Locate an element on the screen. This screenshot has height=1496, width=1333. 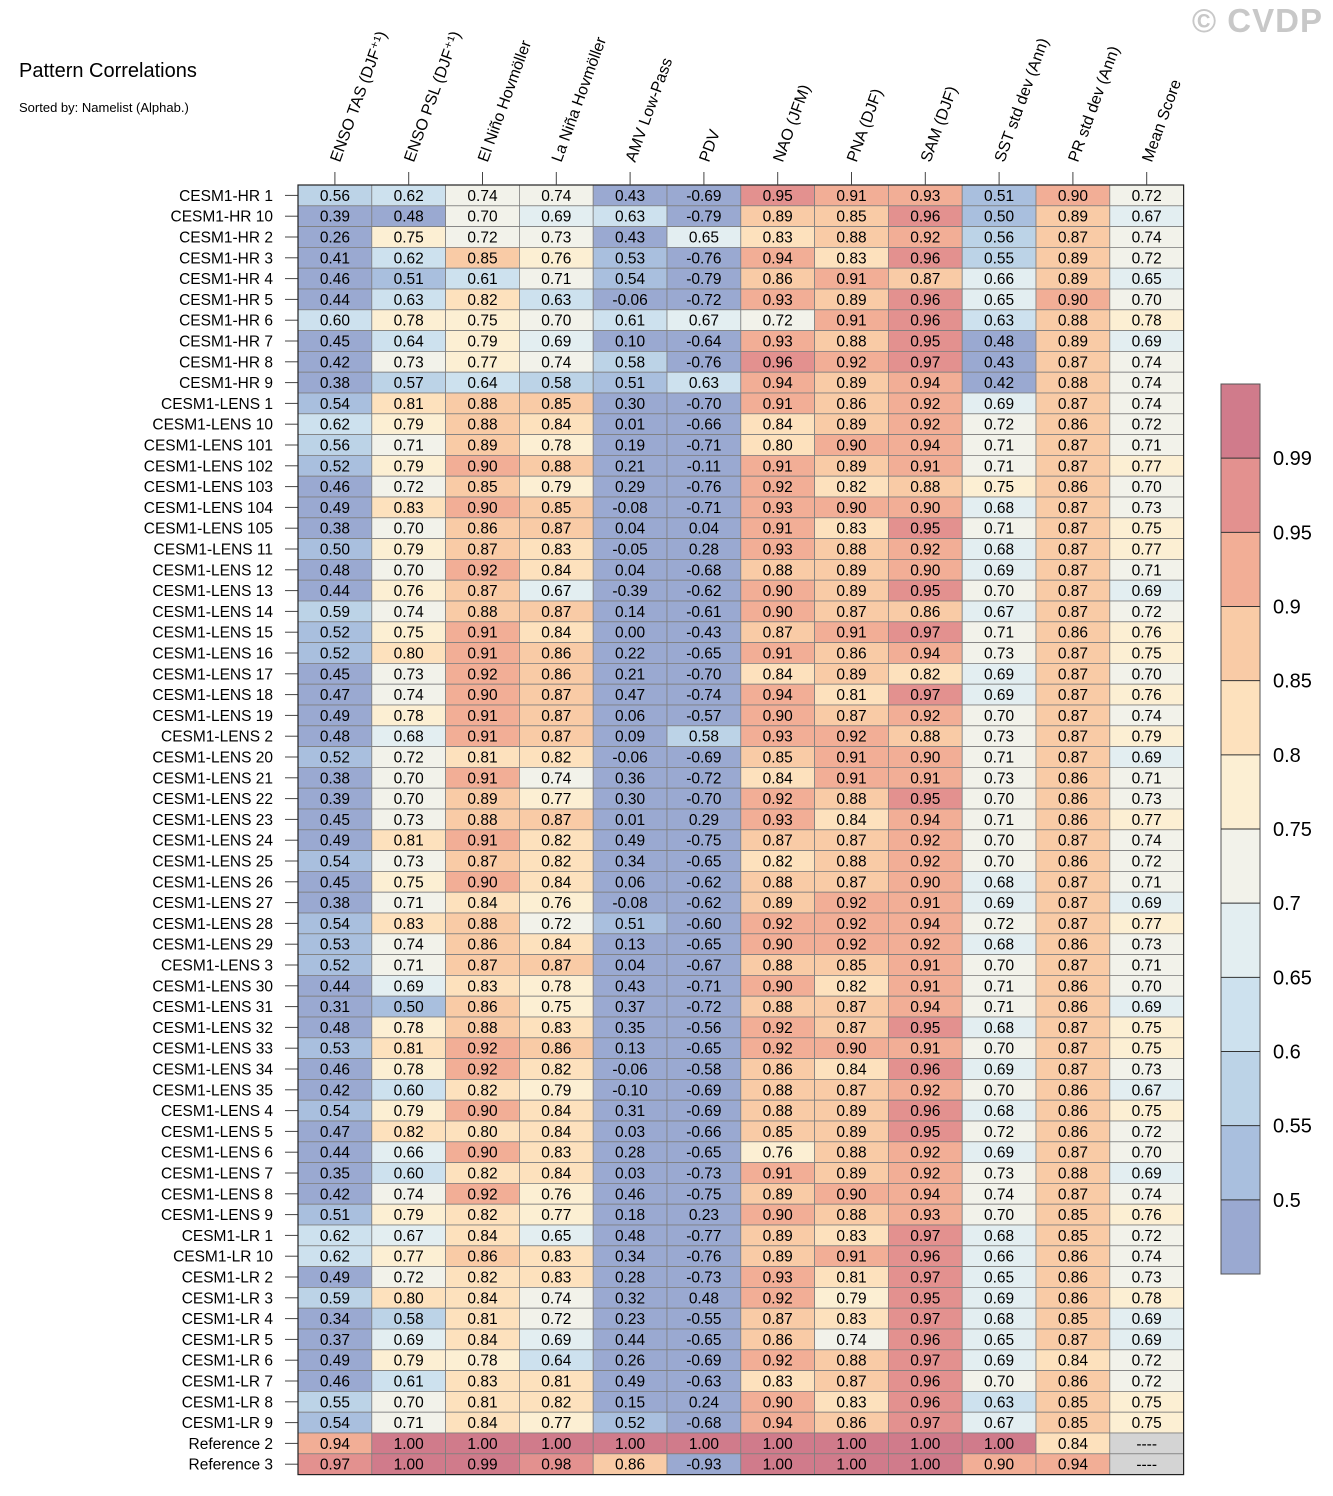
cell-value-label: 0.74 is located at coordinates (1147, 383).